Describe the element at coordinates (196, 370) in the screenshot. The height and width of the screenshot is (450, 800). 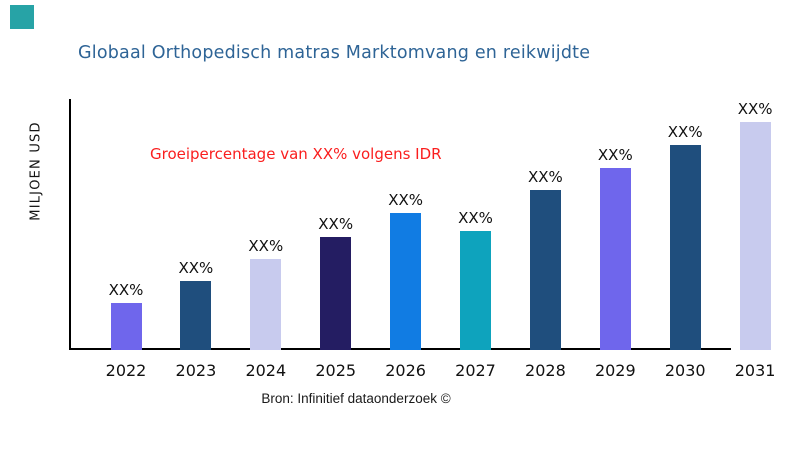
I see `x-tick-2023: 2023` at that location.